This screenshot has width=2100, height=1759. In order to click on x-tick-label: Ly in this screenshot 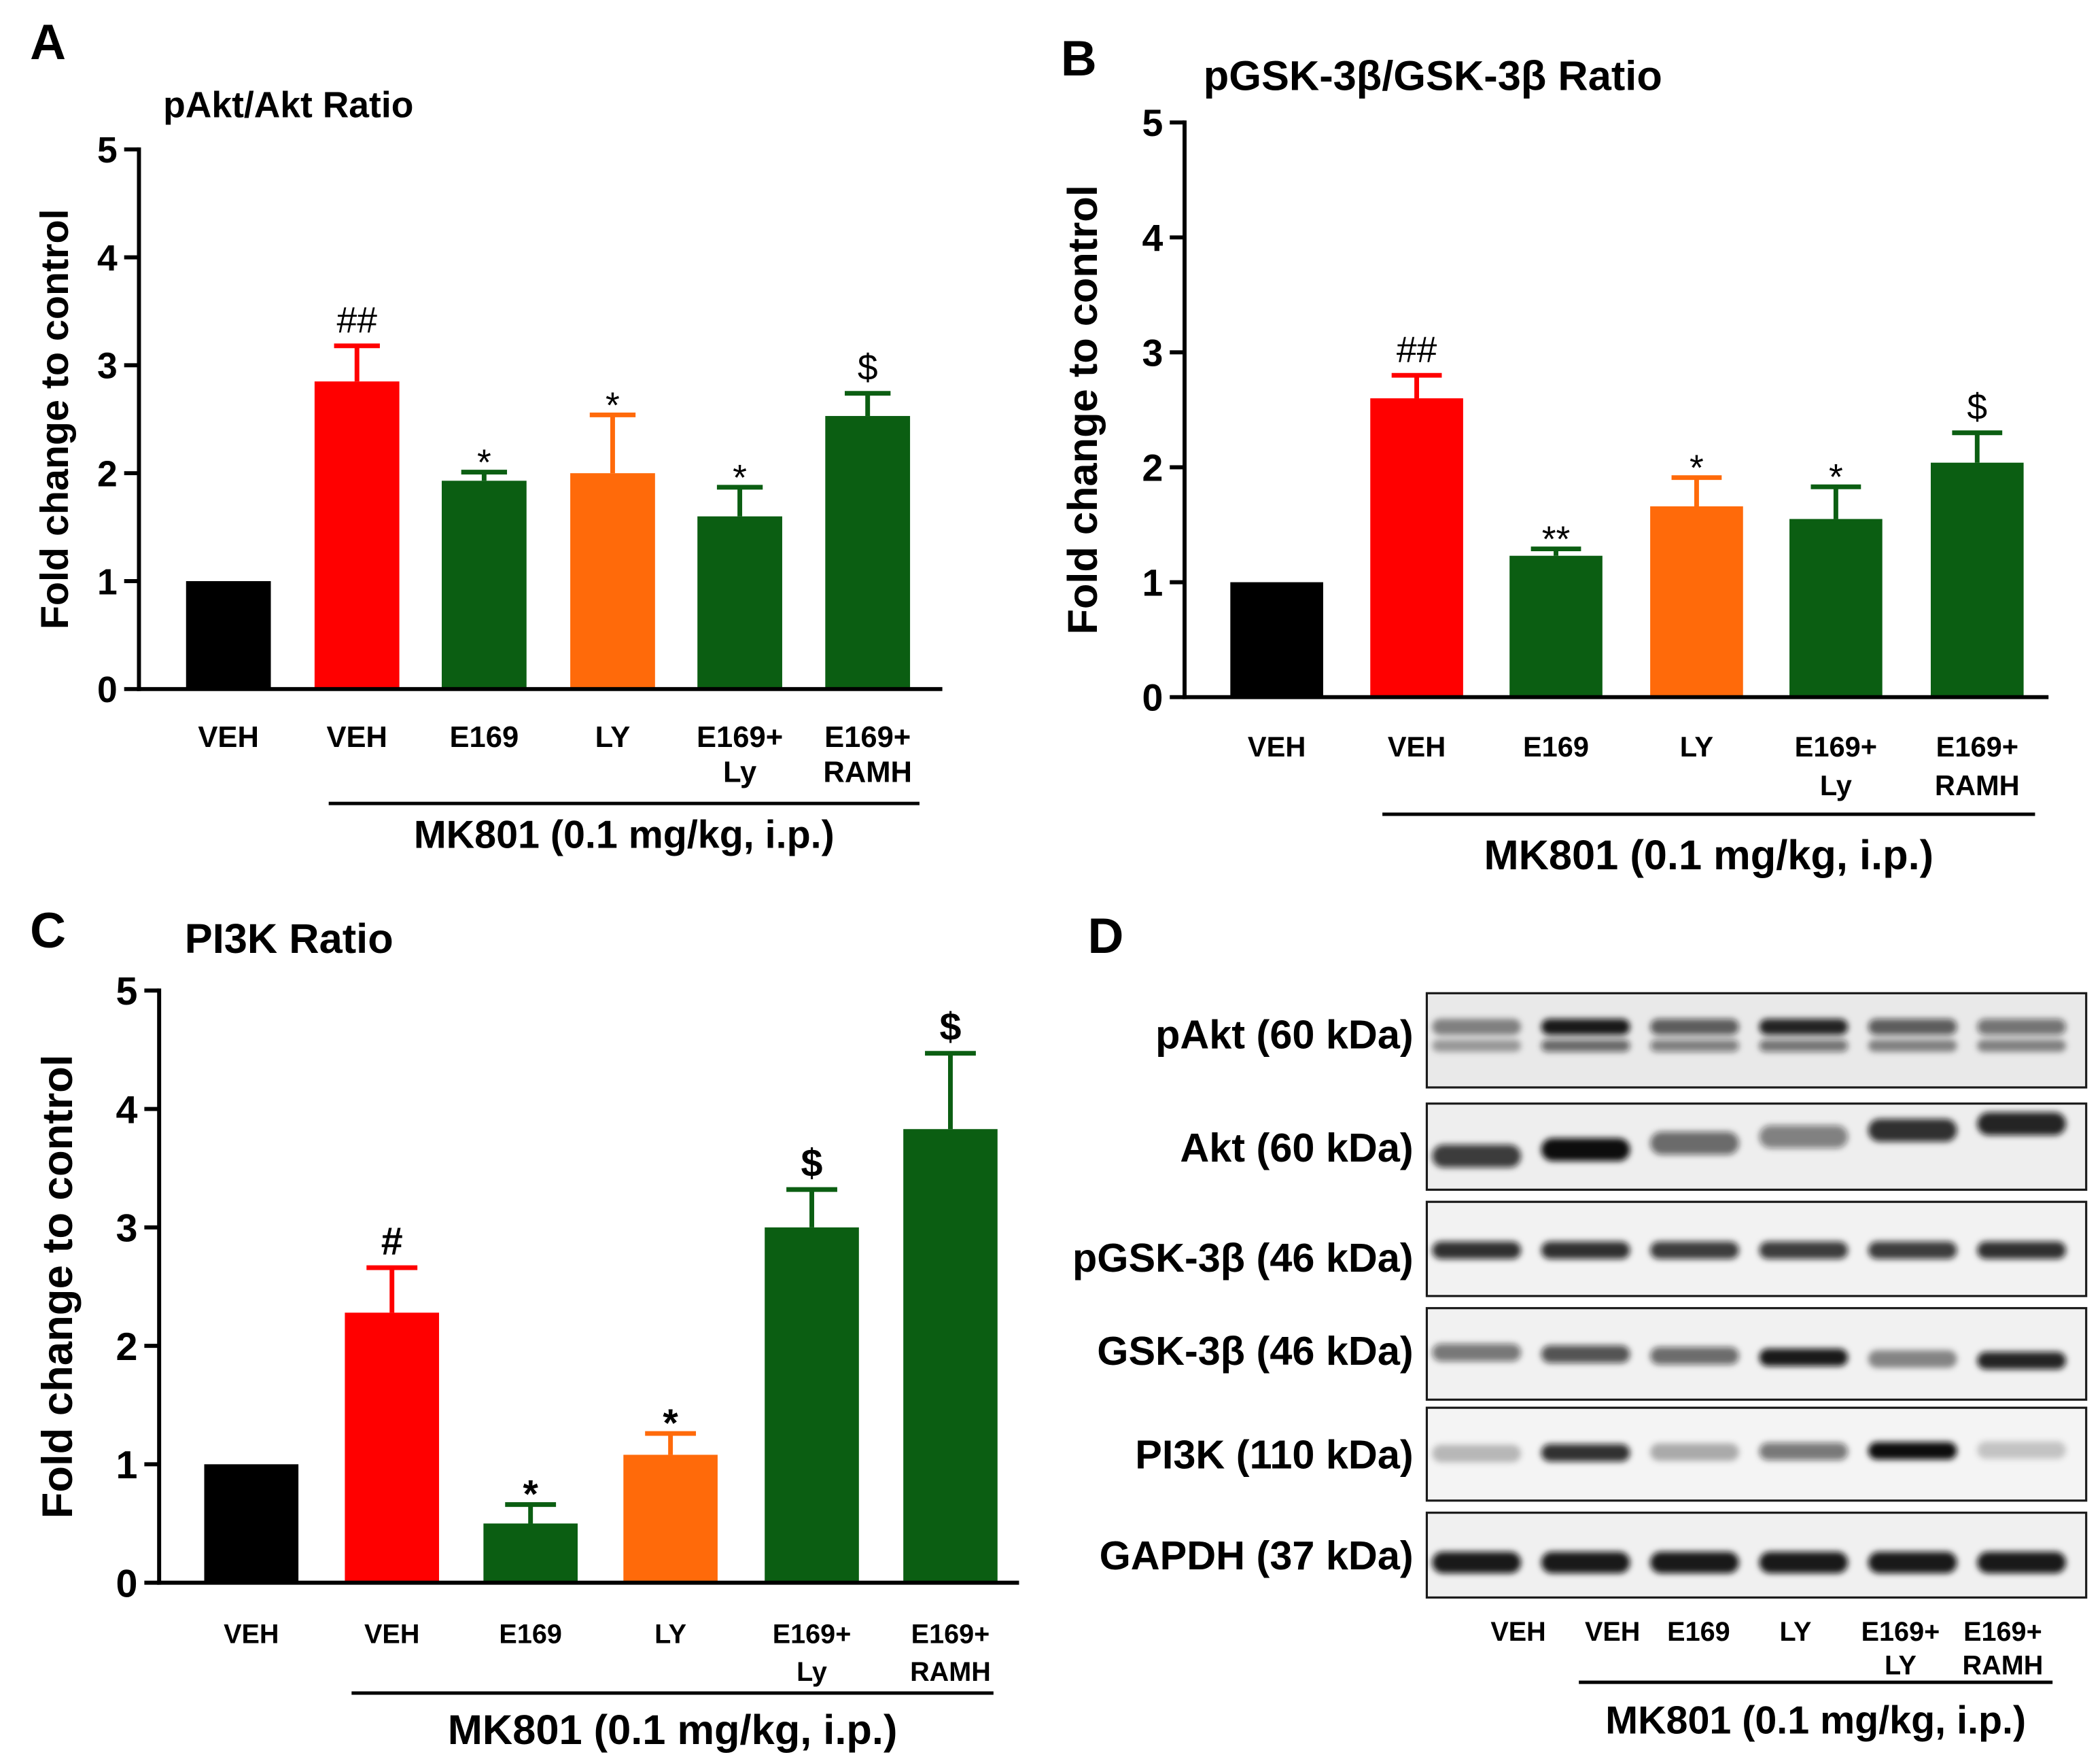, I will do `click(740, 772)`.